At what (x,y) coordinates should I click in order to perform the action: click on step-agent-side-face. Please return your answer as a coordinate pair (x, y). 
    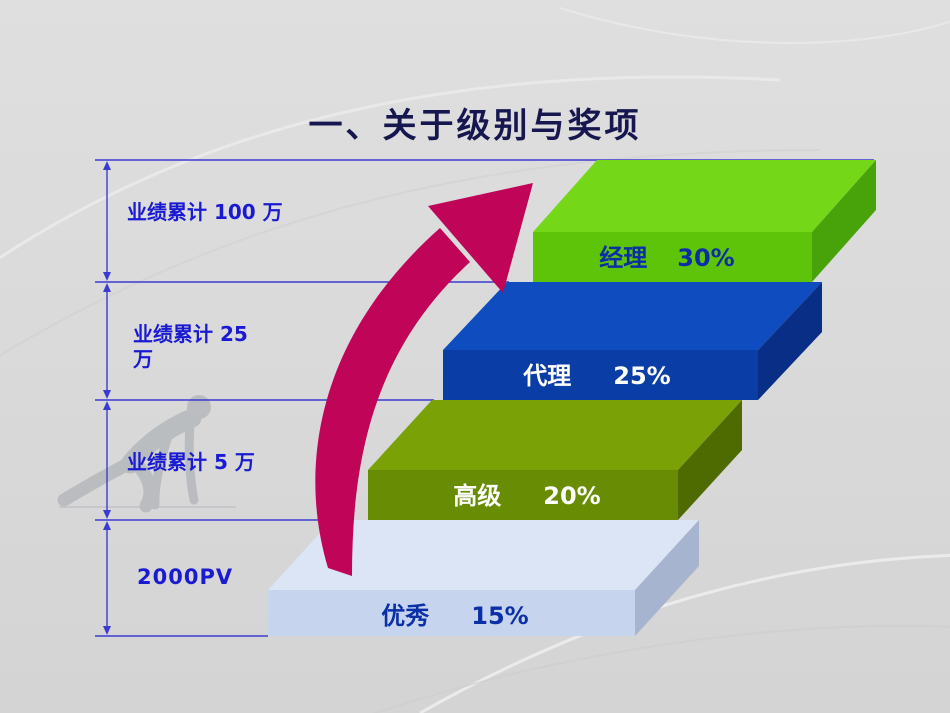
    Looking at the image, I should click on (790, 341).